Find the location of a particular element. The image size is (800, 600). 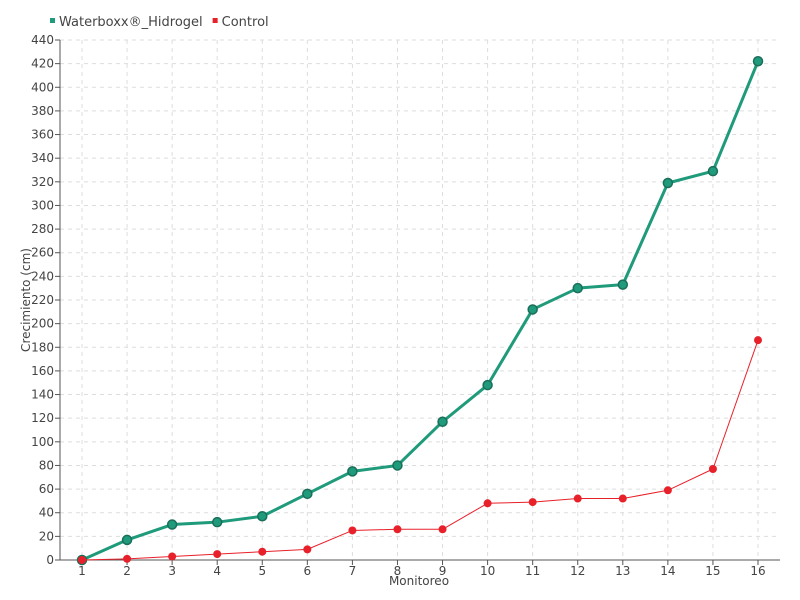

y-tick-label: 80 is located at coordinates (46, 465).